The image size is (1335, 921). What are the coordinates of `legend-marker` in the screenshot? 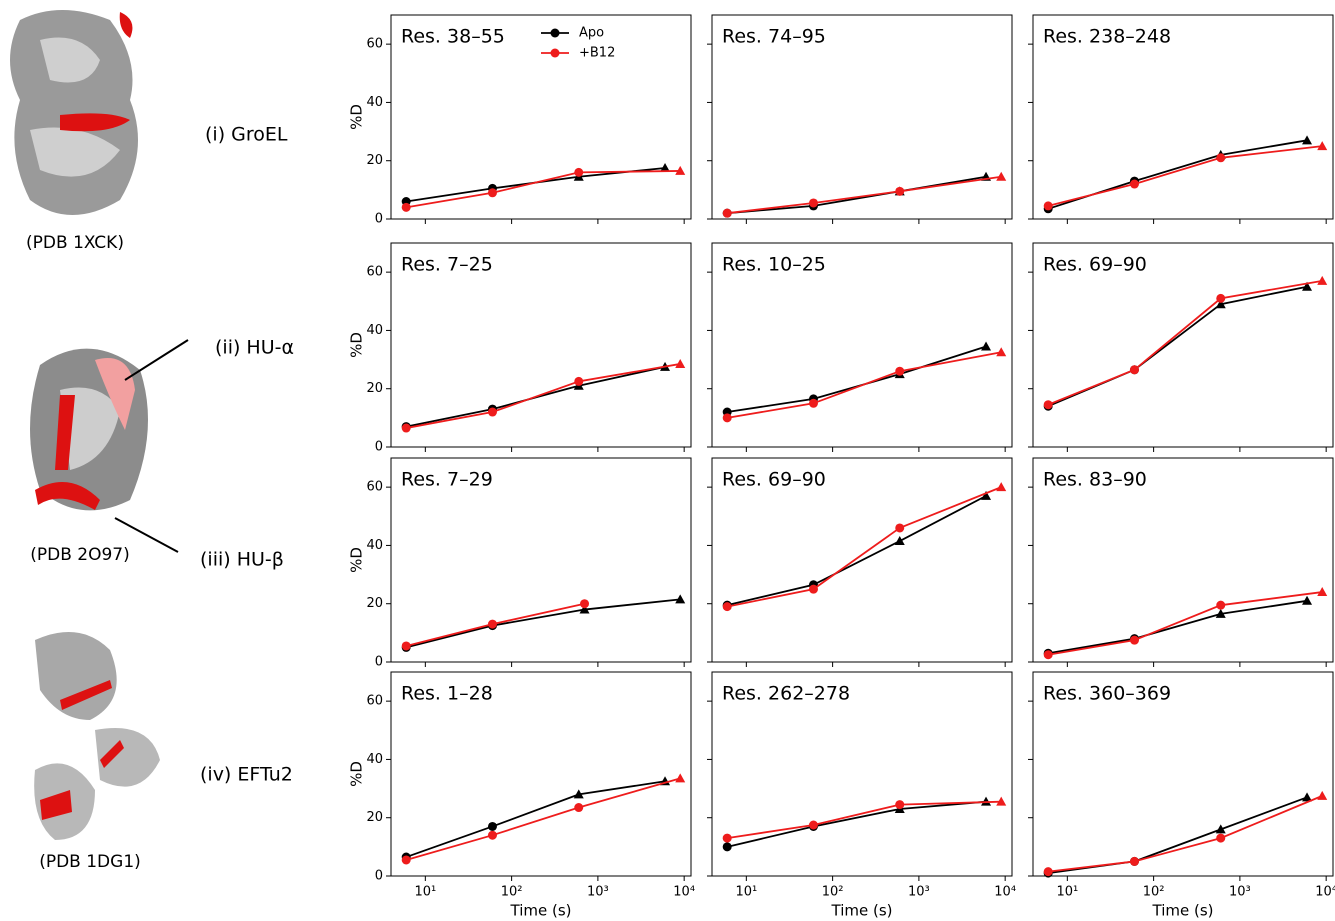 It's located at (555, 53).